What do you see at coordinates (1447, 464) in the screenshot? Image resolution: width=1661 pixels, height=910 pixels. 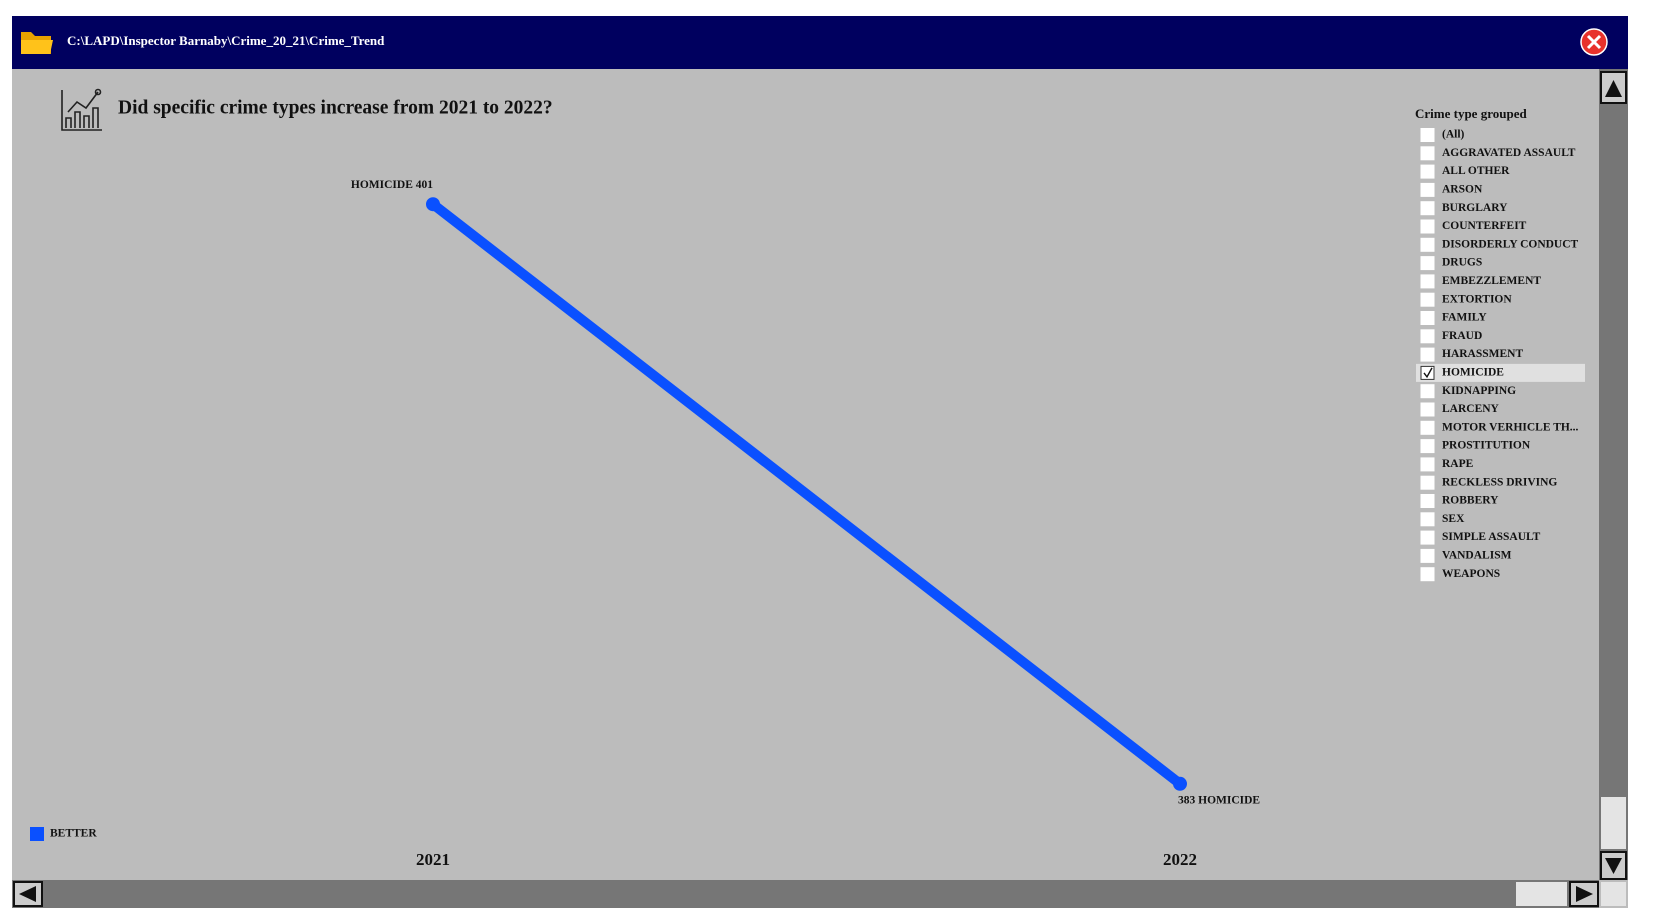 I see `filter-item: RAPE` at bounding box center [1447, 464].